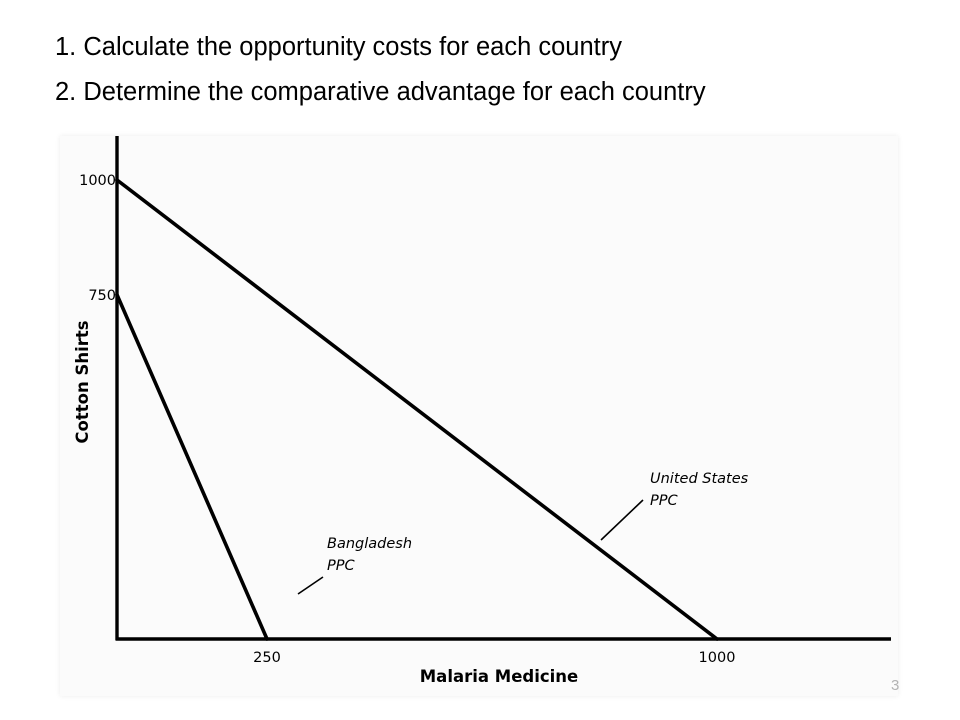 The image size is (960, 720). What do you see at coordinates (341, 566) in the screenshot?
I see `bangladesh-ppc-label-2: PPC` at bounding box center [341, 566].